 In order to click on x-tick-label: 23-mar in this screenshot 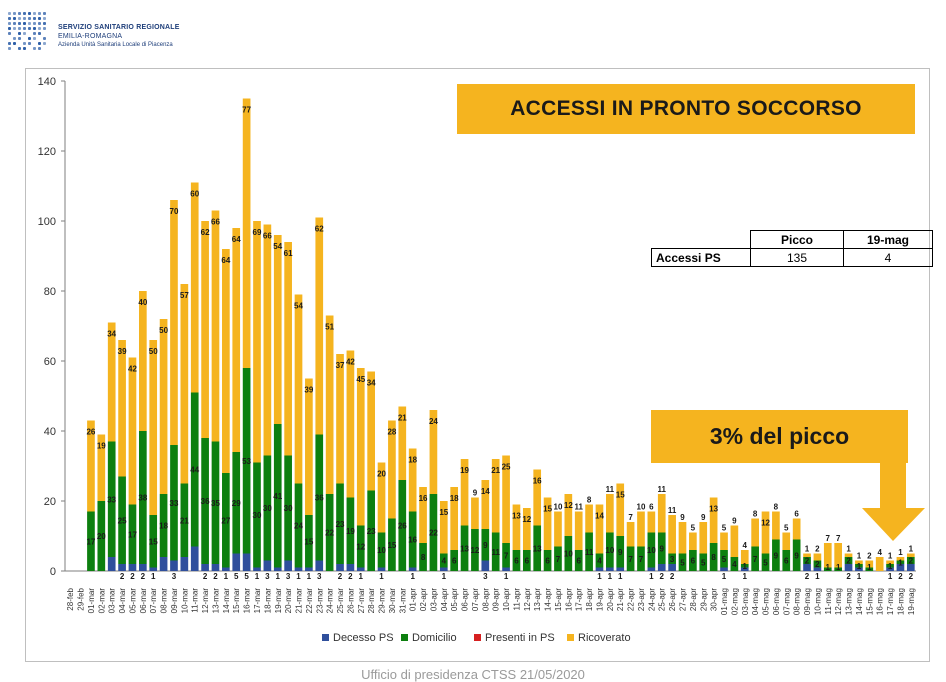, I will do `click(319, 601)`.